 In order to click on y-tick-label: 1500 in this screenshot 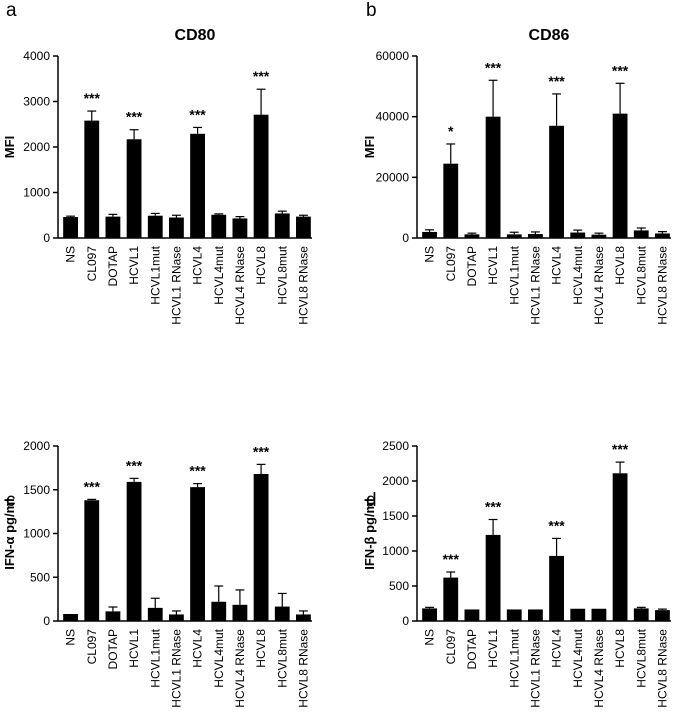, I will do `click(36, 490)`.